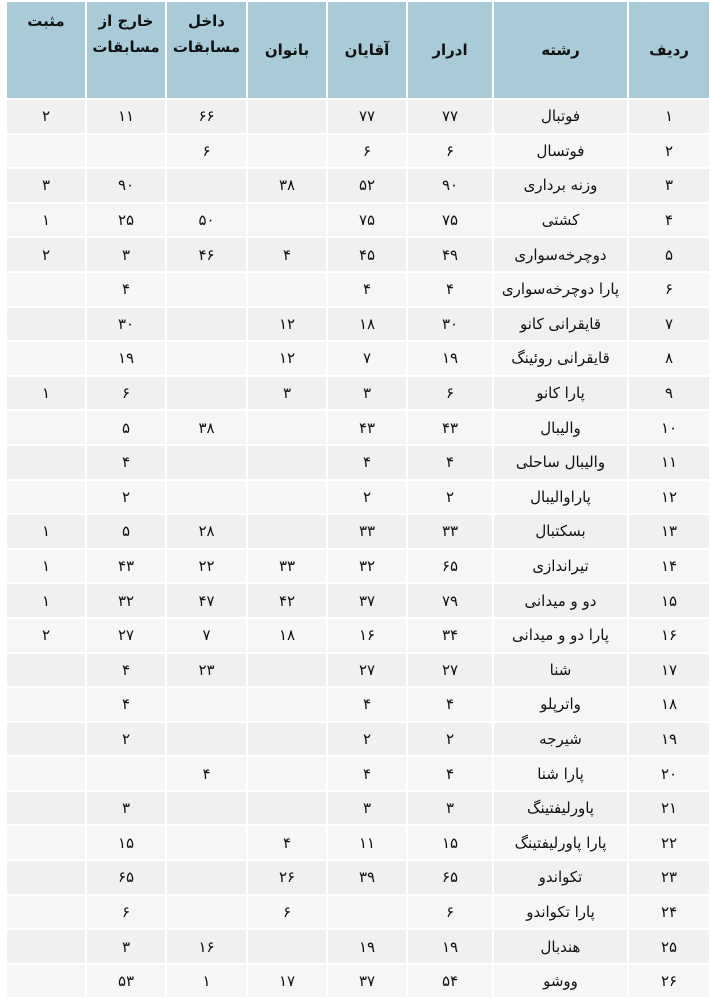 This screenshot has height=999, width=710. Describe the element at coordinates (669, 670) in the screenshot. I see `cell-row-number: ۱۷` at that location.